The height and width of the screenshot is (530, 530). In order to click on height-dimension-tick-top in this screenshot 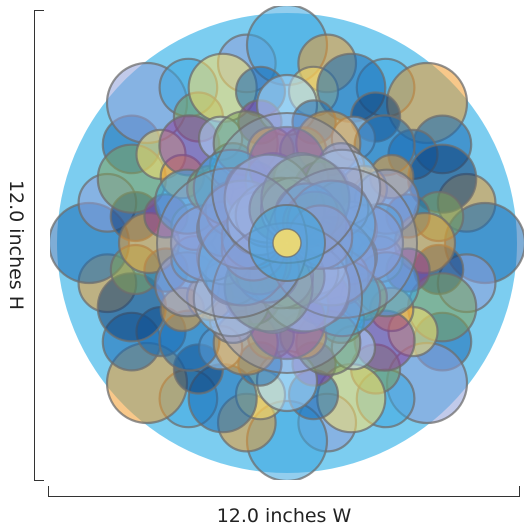, I will do `click(39, 10)`.